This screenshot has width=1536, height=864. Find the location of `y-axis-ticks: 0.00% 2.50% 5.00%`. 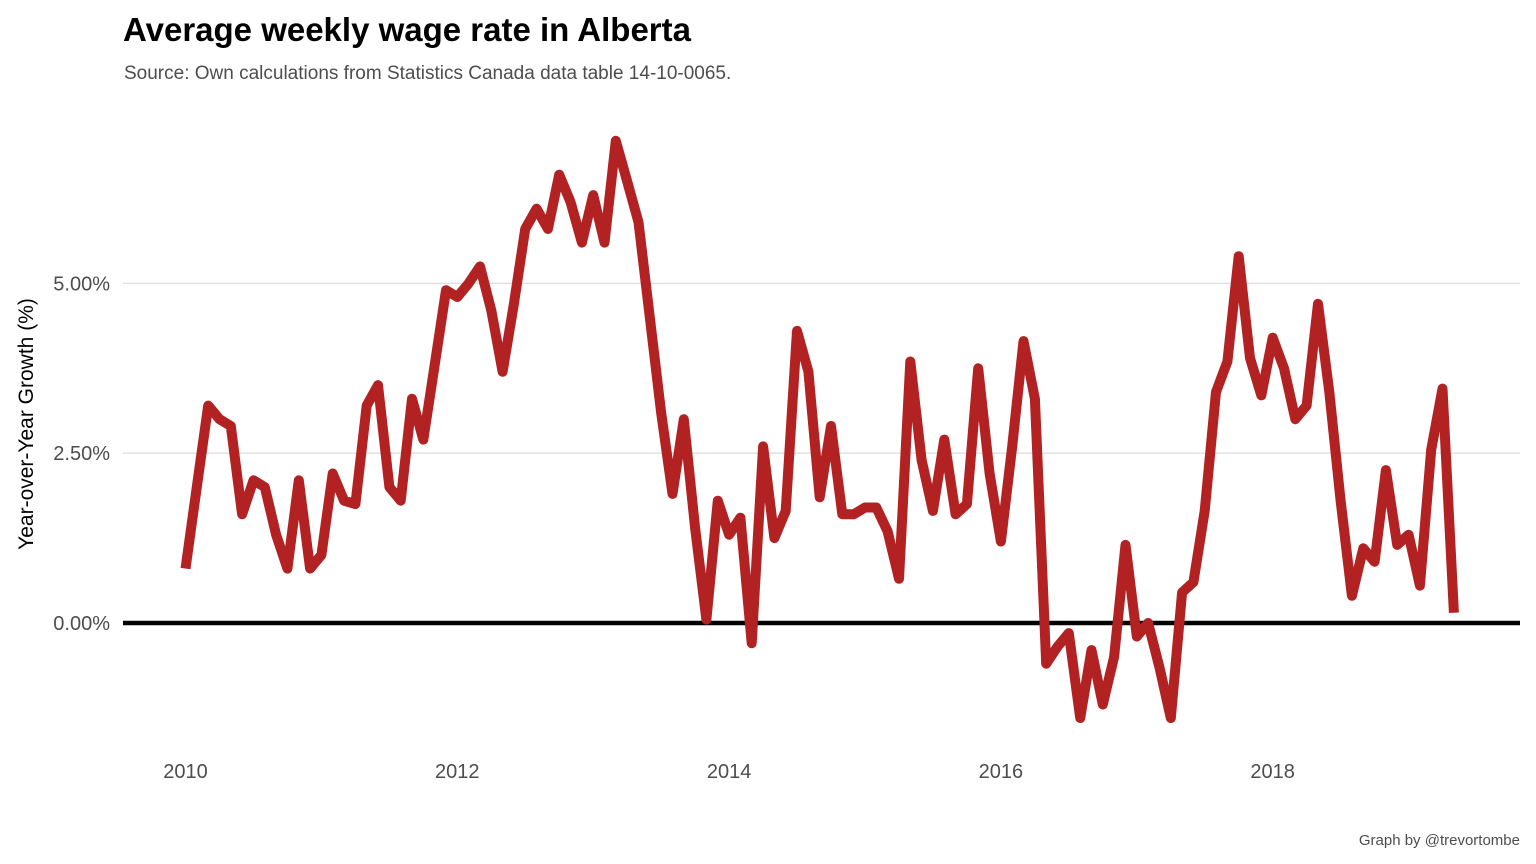

y-axis-ticks: 0.00% 2.50% 5.00% is located at coordinates (81, 454).